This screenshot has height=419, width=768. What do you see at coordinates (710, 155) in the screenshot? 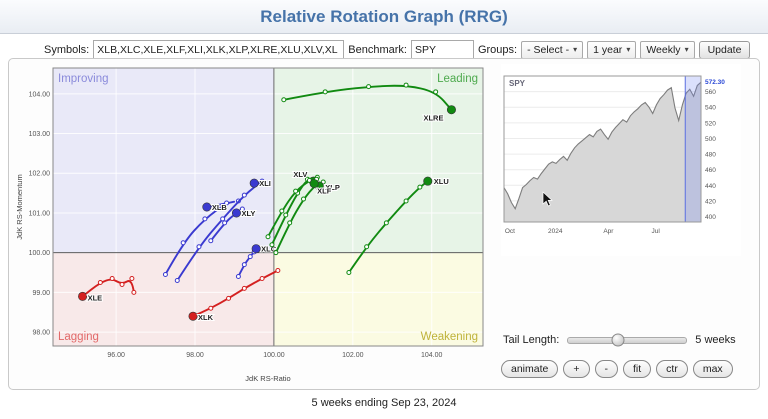
I see `svg-text: 480` at bounding box center [710, 155].